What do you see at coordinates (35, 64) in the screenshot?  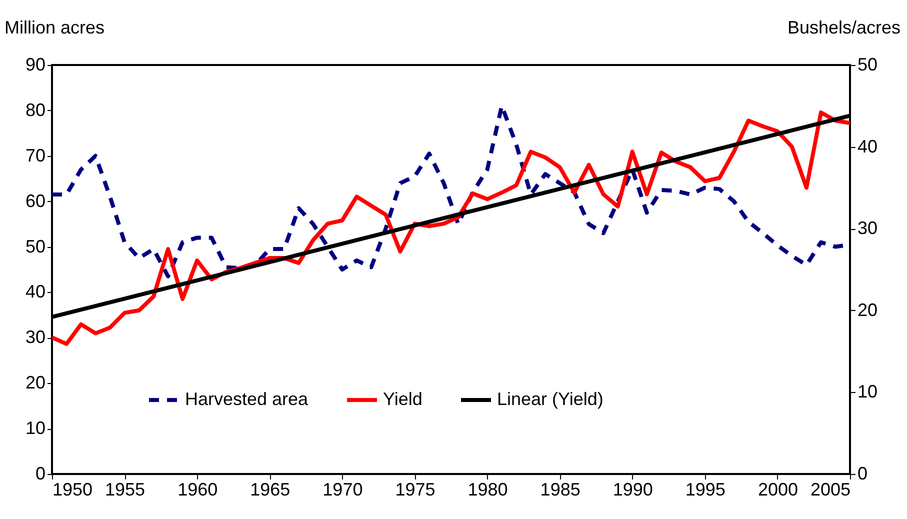 I see `y-tick-label: 90` at bounding box center [35, 64].